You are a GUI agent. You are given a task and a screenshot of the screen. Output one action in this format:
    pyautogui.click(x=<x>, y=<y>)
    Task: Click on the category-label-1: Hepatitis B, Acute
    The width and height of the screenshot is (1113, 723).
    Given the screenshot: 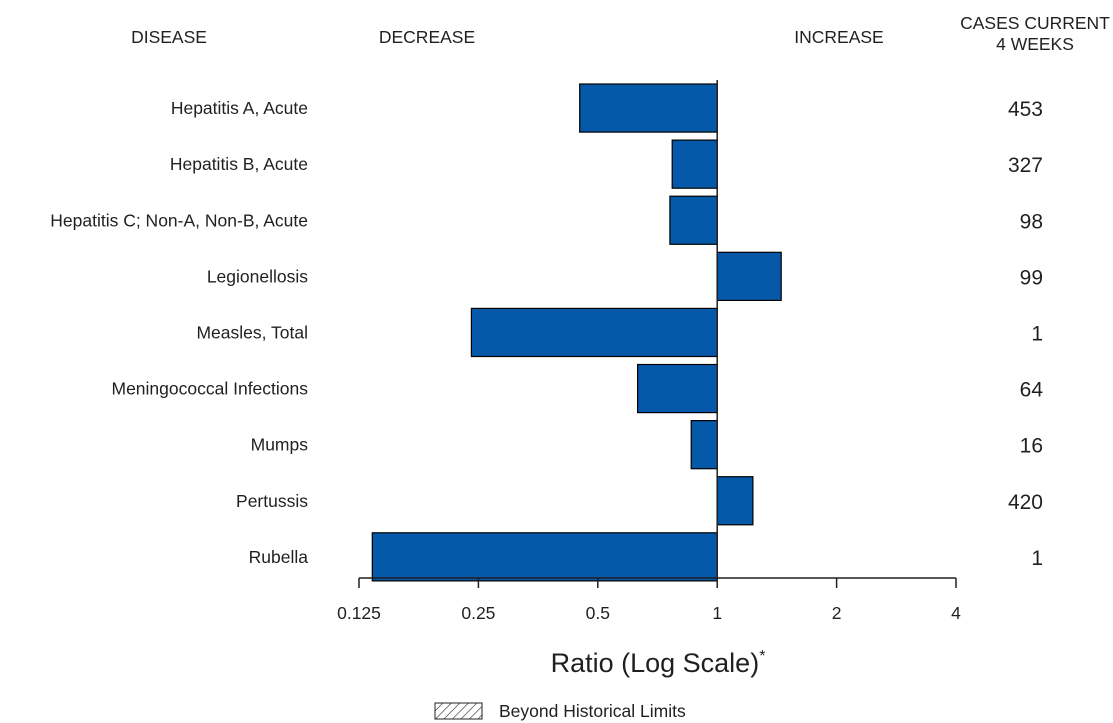 What is the action you would take?
    pyautogui.click(x=239, y=164)
    